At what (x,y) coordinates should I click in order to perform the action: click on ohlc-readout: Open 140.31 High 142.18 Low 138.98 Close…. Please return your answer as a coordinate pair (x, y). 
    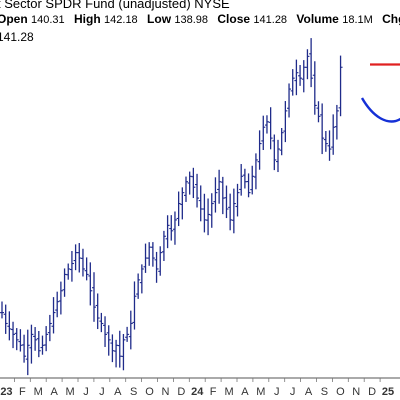
    Looking at the image, I should click on (200, 19).